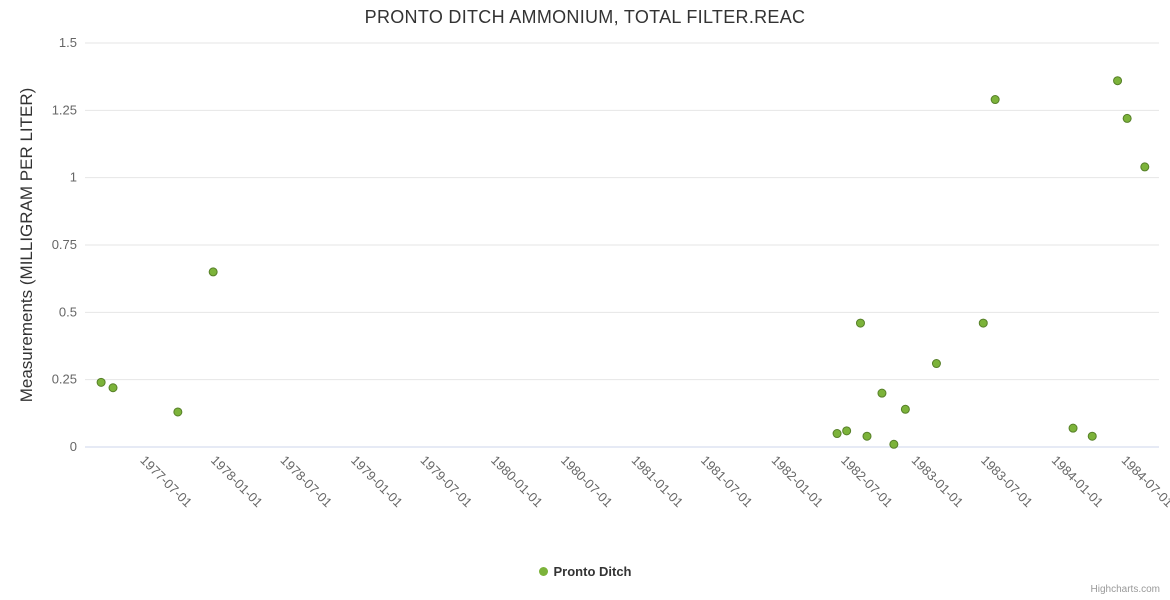 This screenshot has width=1170, height=600. I want to click on y-tick-label: 0, so click(73, 446).